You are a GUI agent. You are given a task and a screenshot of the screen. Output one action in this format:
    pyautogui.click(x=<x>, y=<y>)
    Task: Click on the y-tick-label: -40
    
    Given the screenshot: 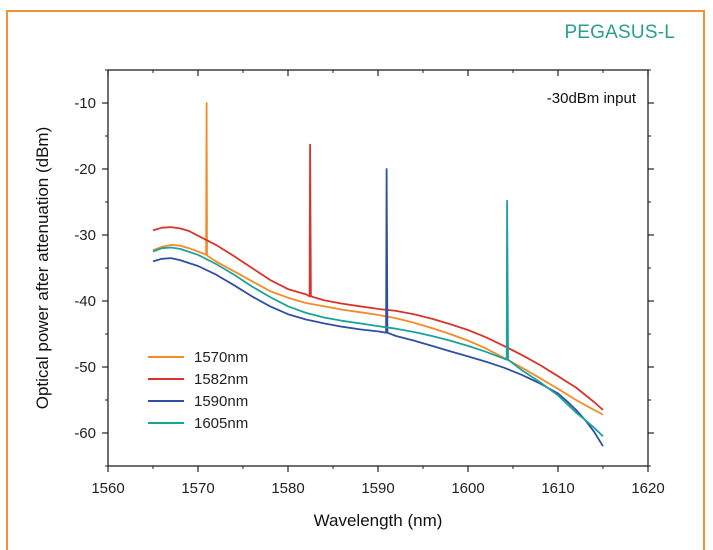 What is the action you would take?
    pyautogui.click(x=85, y=301)
    